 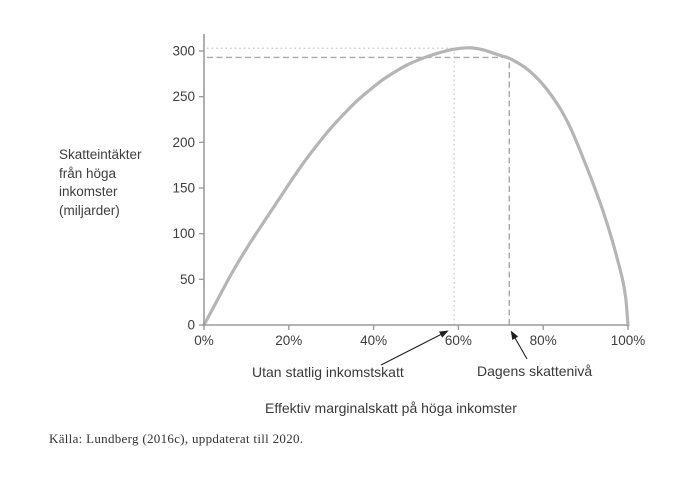 I want to click on arrow-no-state-tax-head, so click(x=444, y=334).